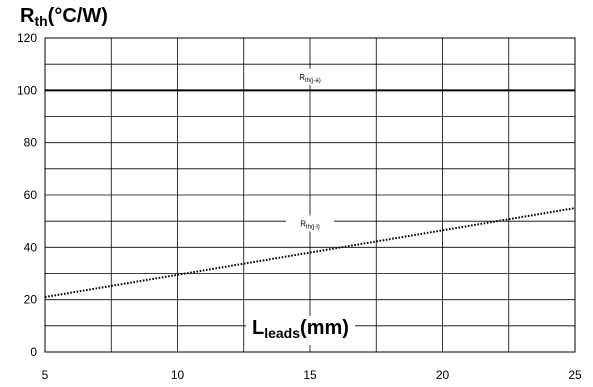  Describe the element at coordinates (313, 227) in the screenshot. I see `series-label-sub: th(j-l)` at that location.